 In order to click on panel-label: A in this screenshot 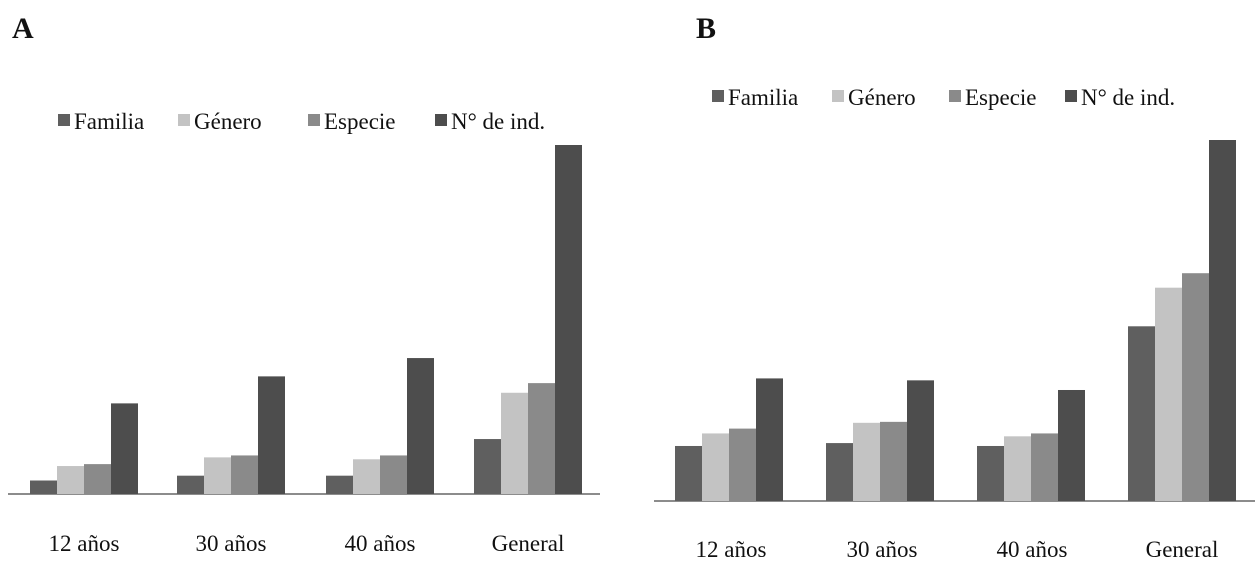, I will do `click(23, 28)`.